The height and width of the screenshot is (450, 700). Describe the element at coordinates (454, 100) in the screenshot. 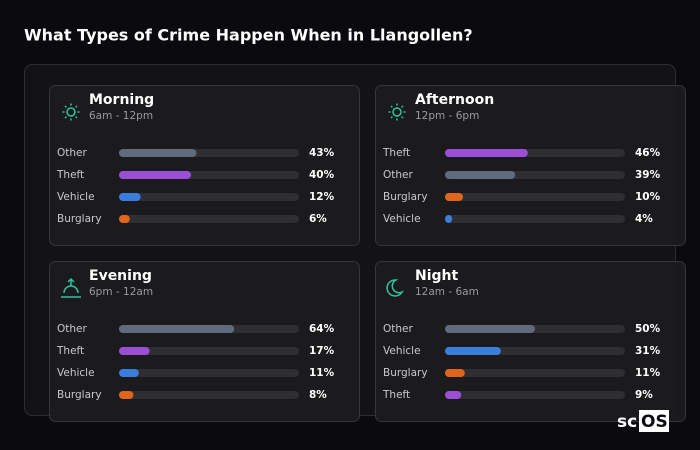

I see `panel-title: Afternoon` at that location.